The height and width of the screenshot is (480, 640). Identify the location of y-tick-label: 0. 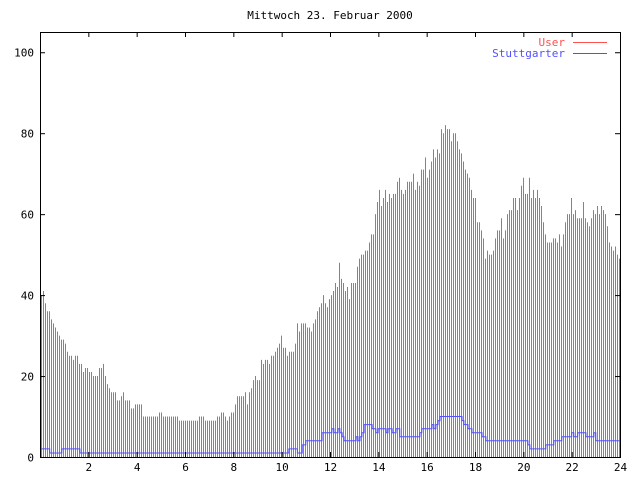
(30, 458).